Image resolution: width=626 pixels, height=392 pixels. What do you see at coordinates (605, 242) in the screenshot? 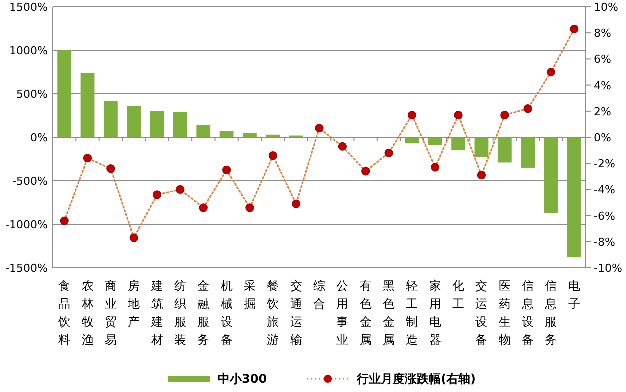
I see `y2-tick-label: -8%` at bounding box center [605, 242].